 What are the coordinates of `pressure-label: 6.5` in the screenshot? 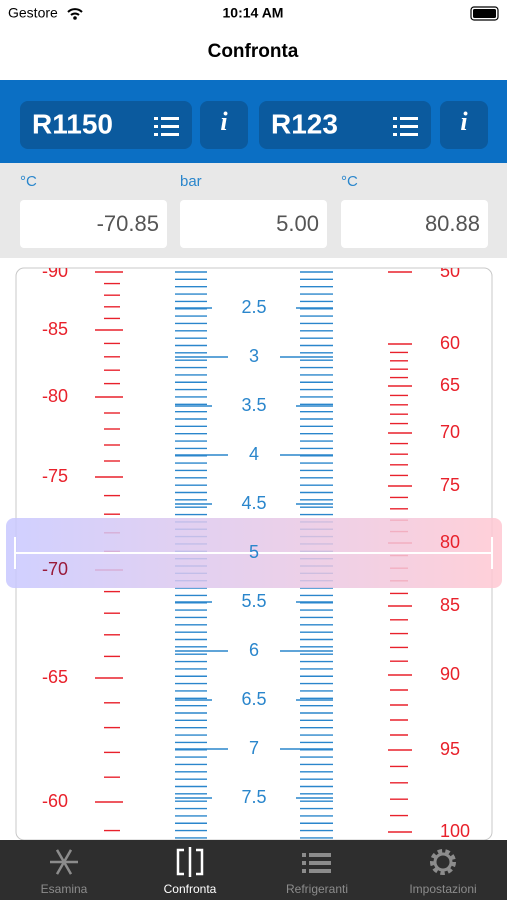 It's located at (253, 699).